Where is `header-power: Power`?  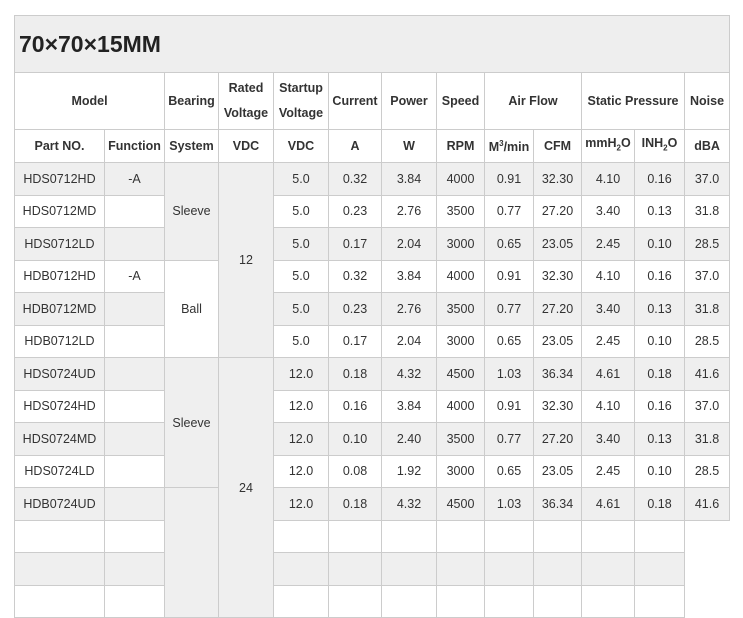
header-power: Power is located at coordinates (409, 101).